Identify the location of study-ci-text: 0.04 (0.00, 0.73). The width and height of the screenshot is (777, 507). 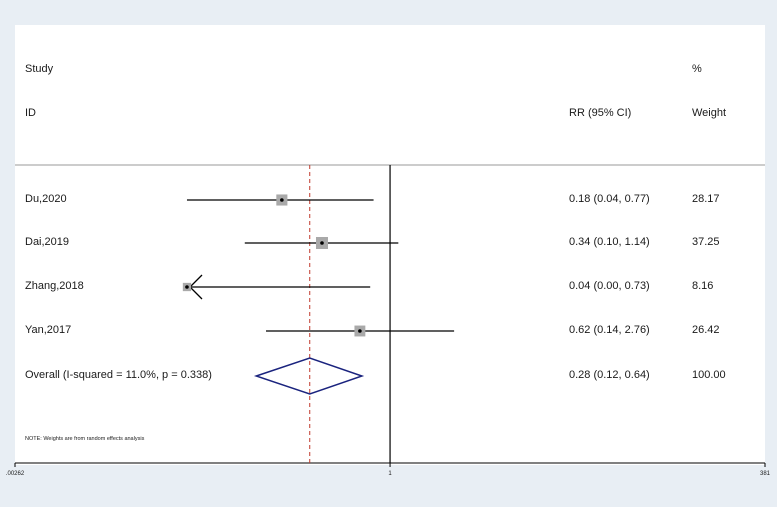
(609, 286).